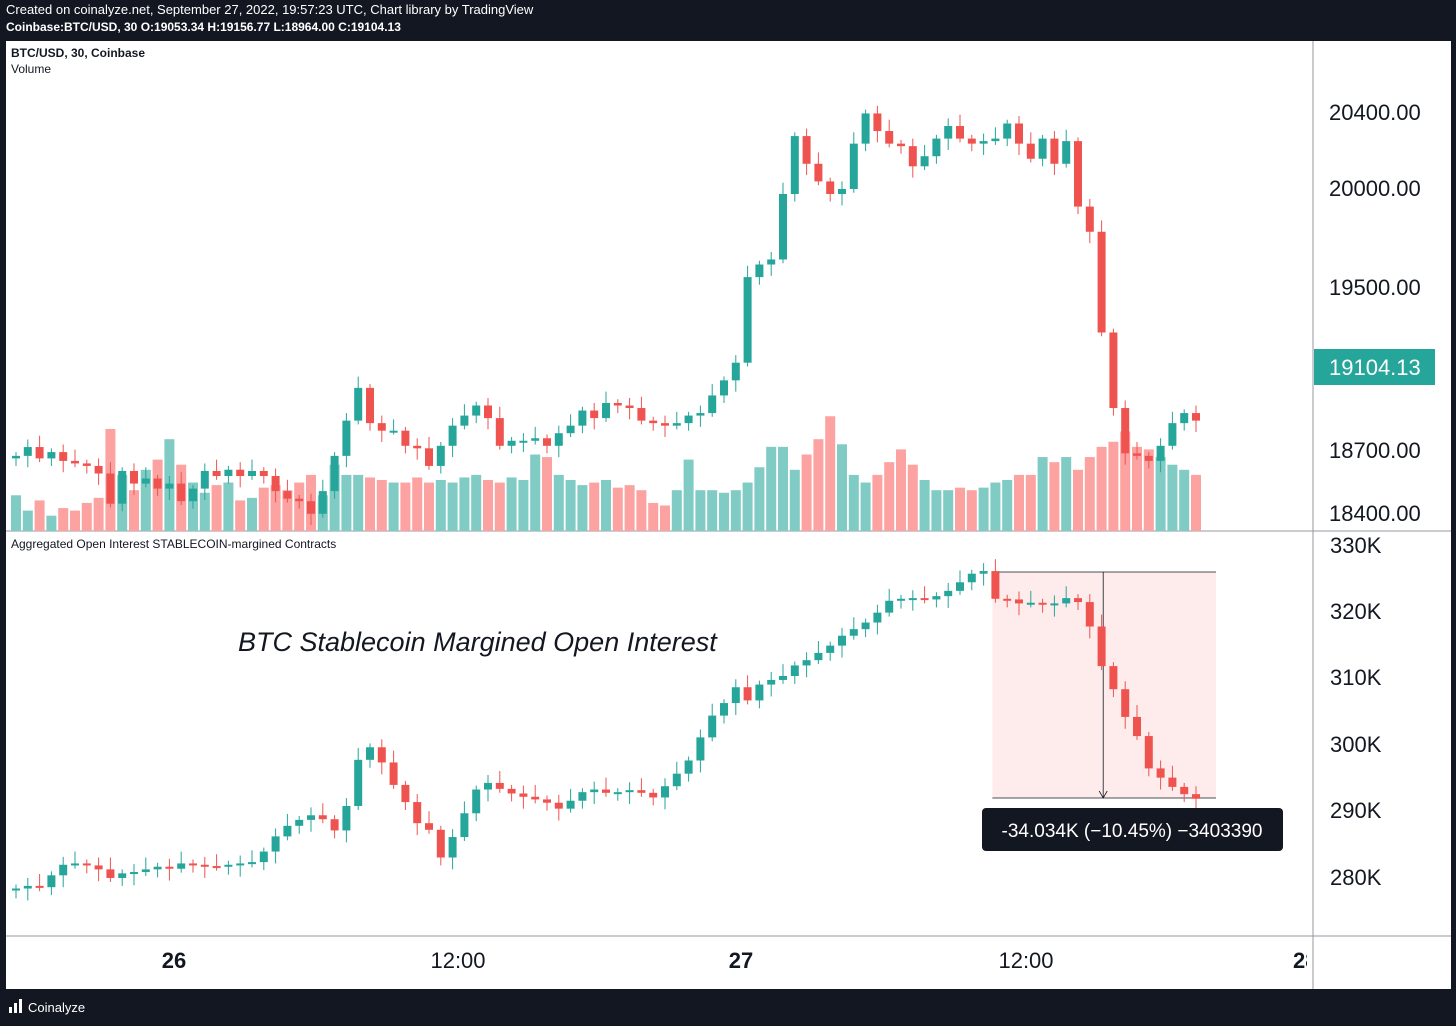 The height and width of the screenshot is (1026, 1456). I want to click on price-tick: 20400.00, so click(1375, 112).